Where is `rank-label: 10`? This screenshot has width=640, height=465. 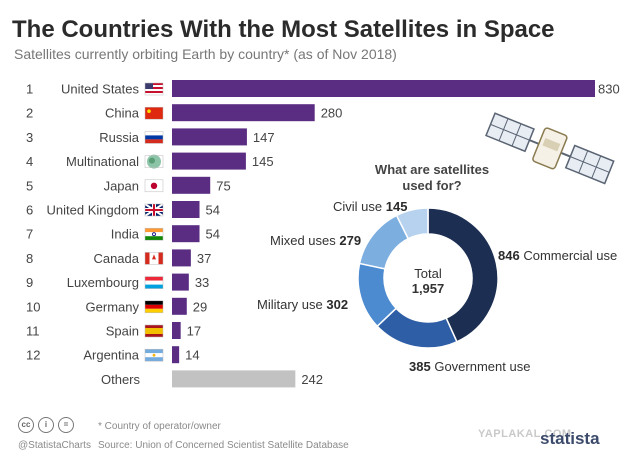
rank-label: 10 is located at coordinates (33, 306).